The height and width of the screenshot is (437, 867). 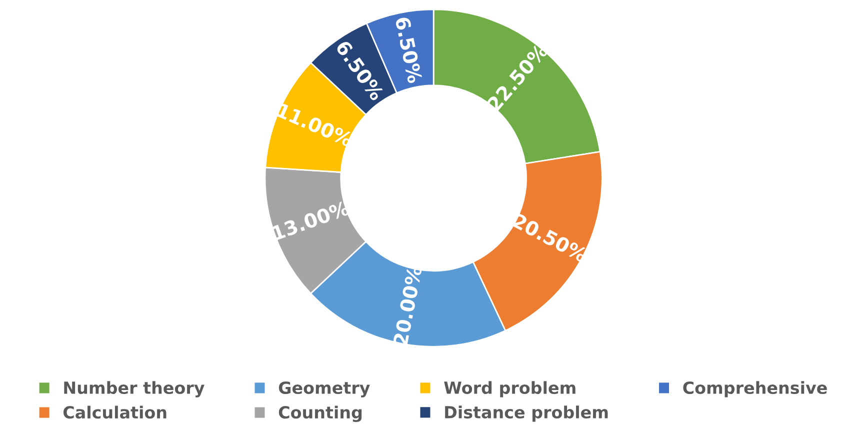 What do you see at coordinates (526, 414) in the screenshot?
I see `legend-label: Distance problem` at bounding box center [526, 414].